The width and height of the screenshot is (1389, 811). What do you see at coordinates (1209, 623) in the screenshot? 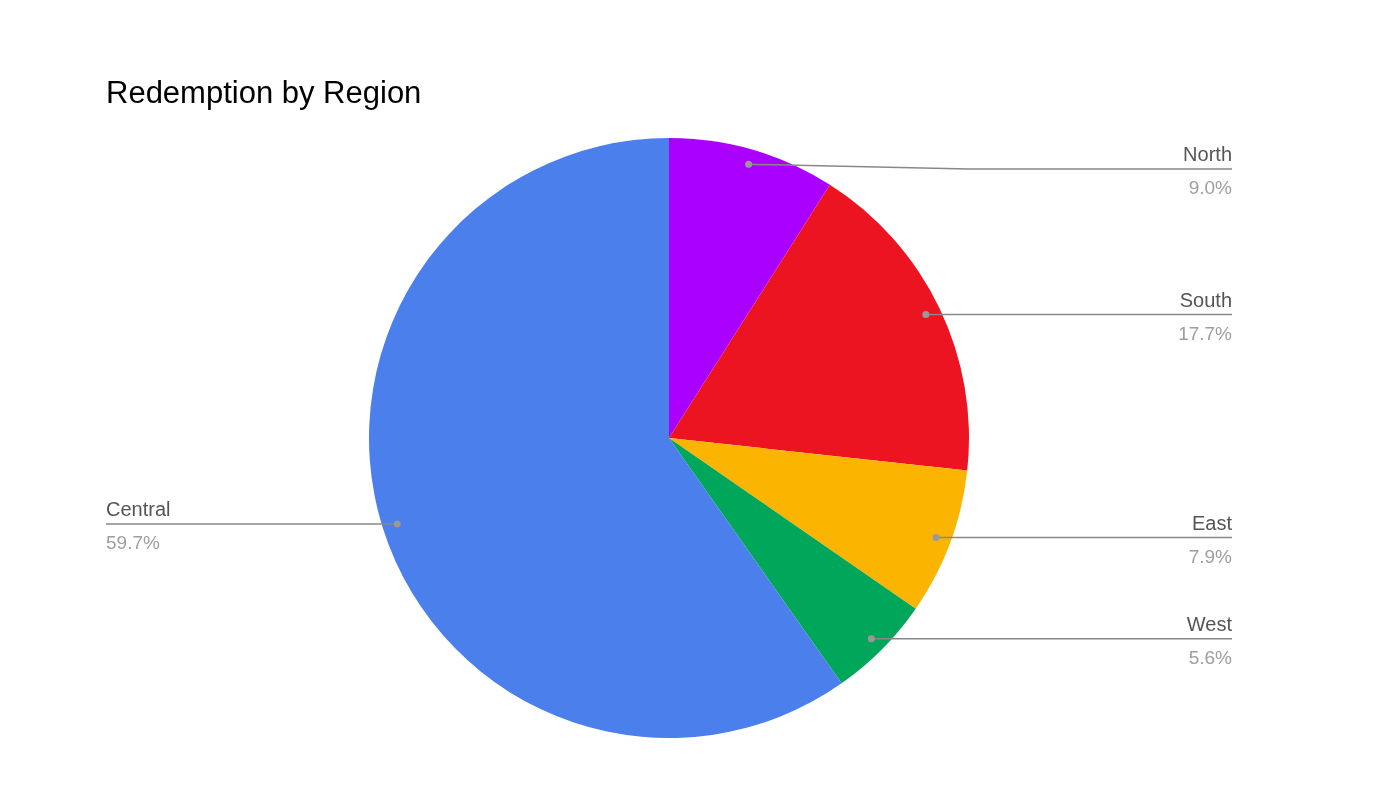
I see `slice-label: West` at bounding box center [1209, 623].